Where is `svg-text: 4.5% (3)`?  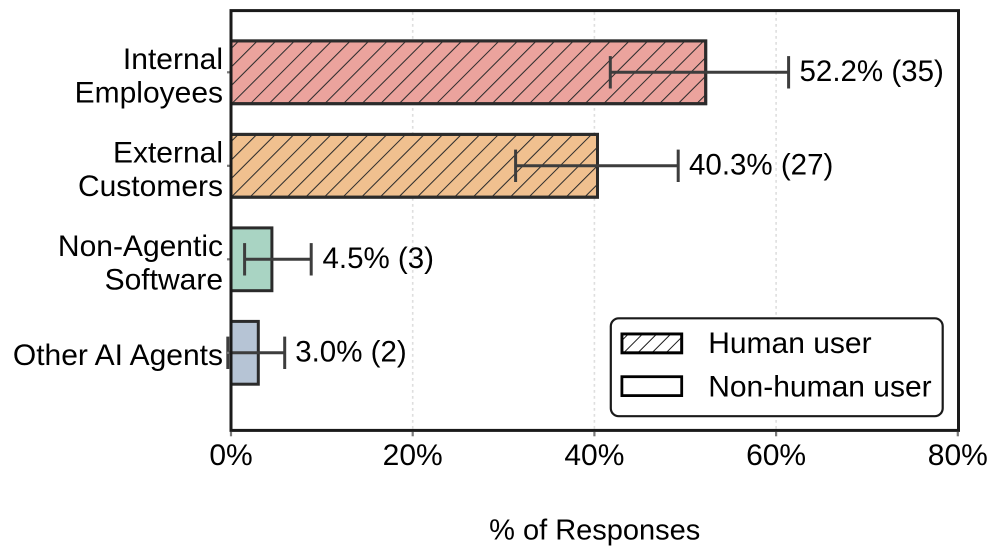
svg-text: 4.5% (3) is located at coordinates (379, 258).